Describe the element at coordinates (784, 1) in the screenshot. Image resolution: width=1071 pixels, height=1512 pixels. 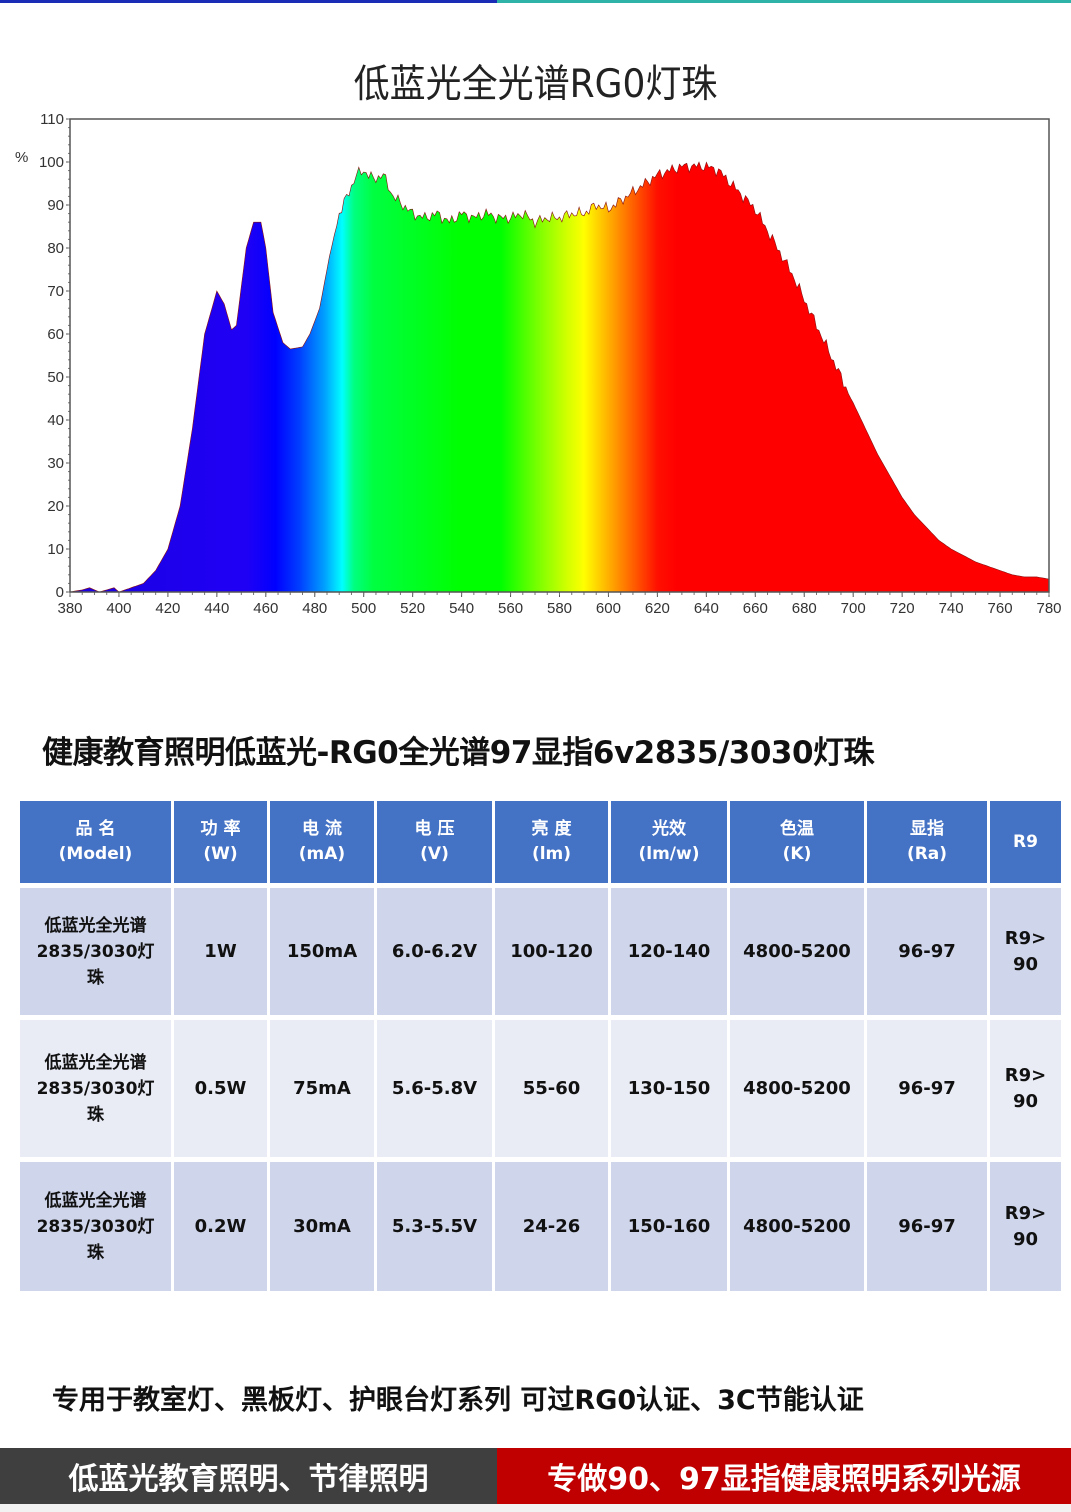
I see `top-accent-bar-teal` at that location.